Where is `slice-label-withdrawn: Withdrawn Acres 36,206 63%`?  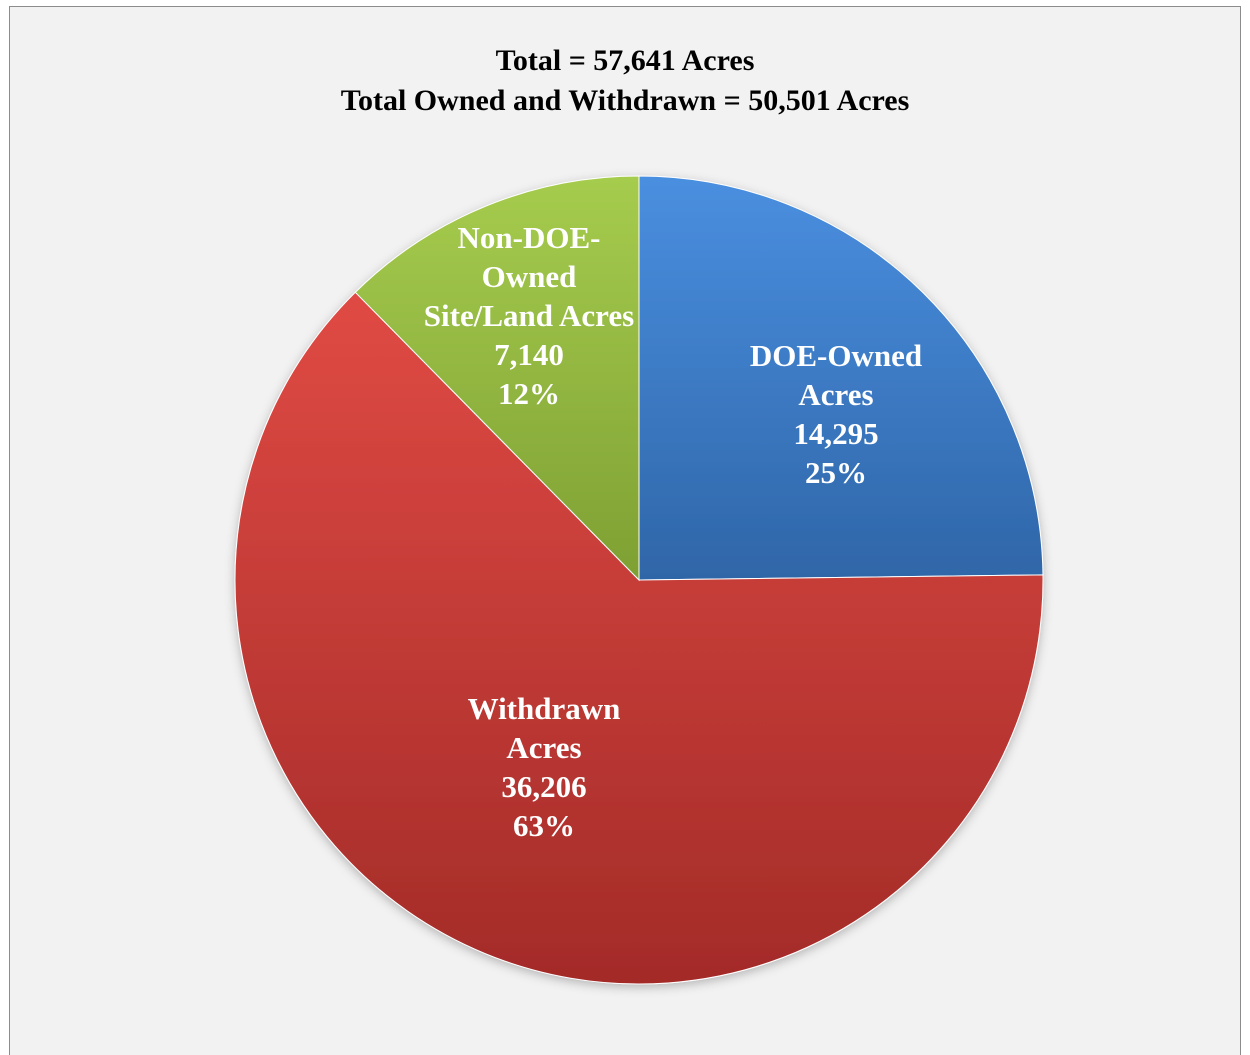 slice-label-withdrawn: Withdrawn Acres 36,206 63% is located at coordinates (544, 767).